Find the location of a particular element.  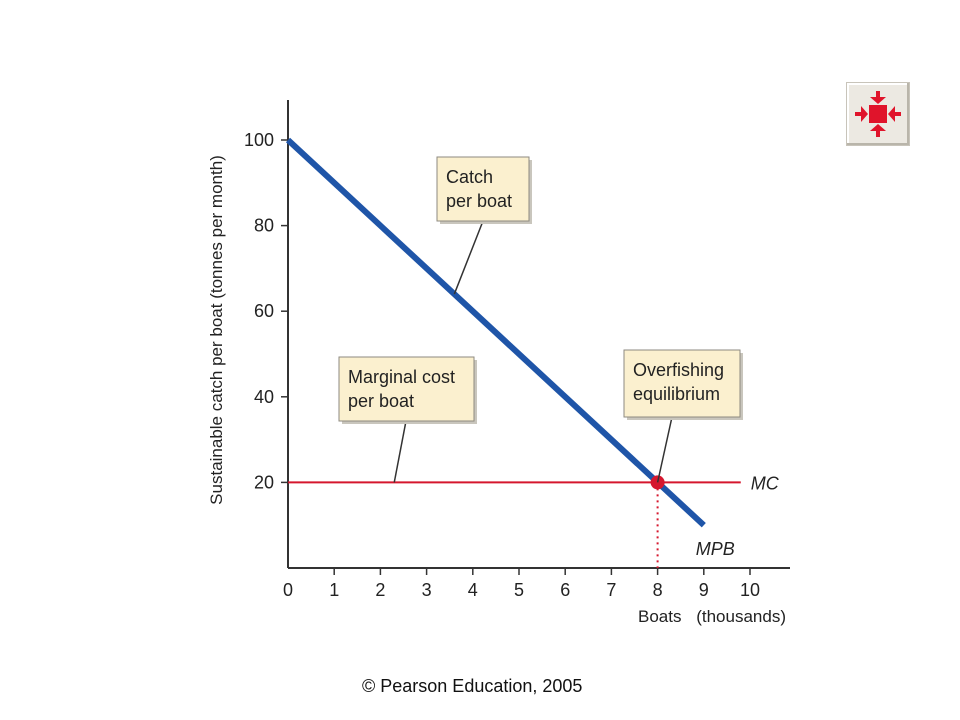

x-tick-label: 9 is located at coordinates (704, 590).